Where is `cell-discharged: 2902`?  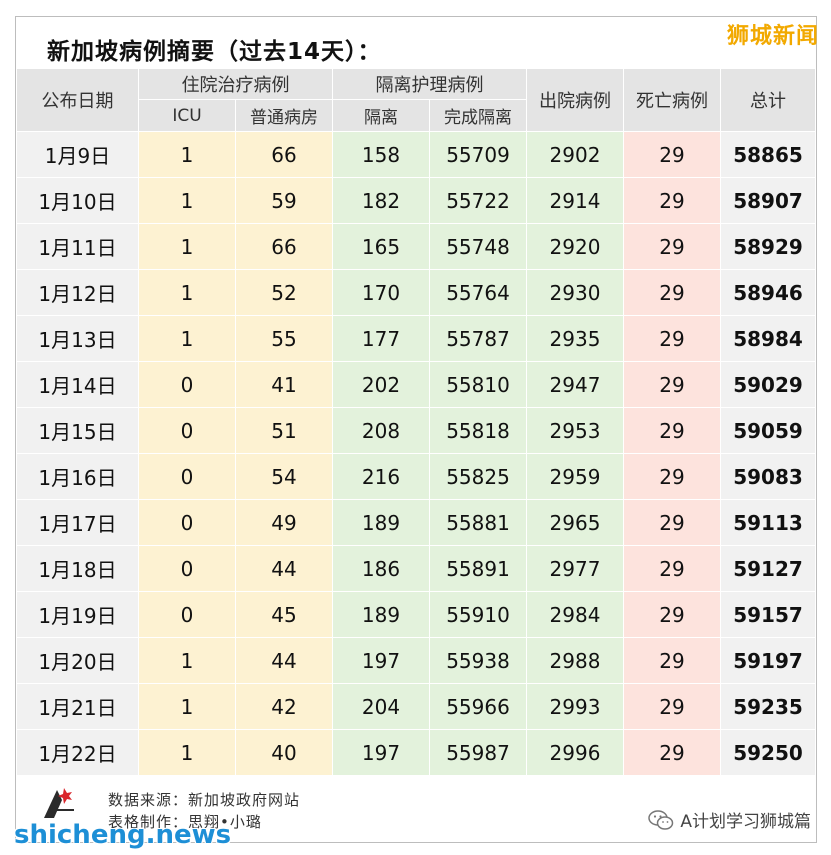
cell-discharged: 2902 is located at coordinates (575, 154).